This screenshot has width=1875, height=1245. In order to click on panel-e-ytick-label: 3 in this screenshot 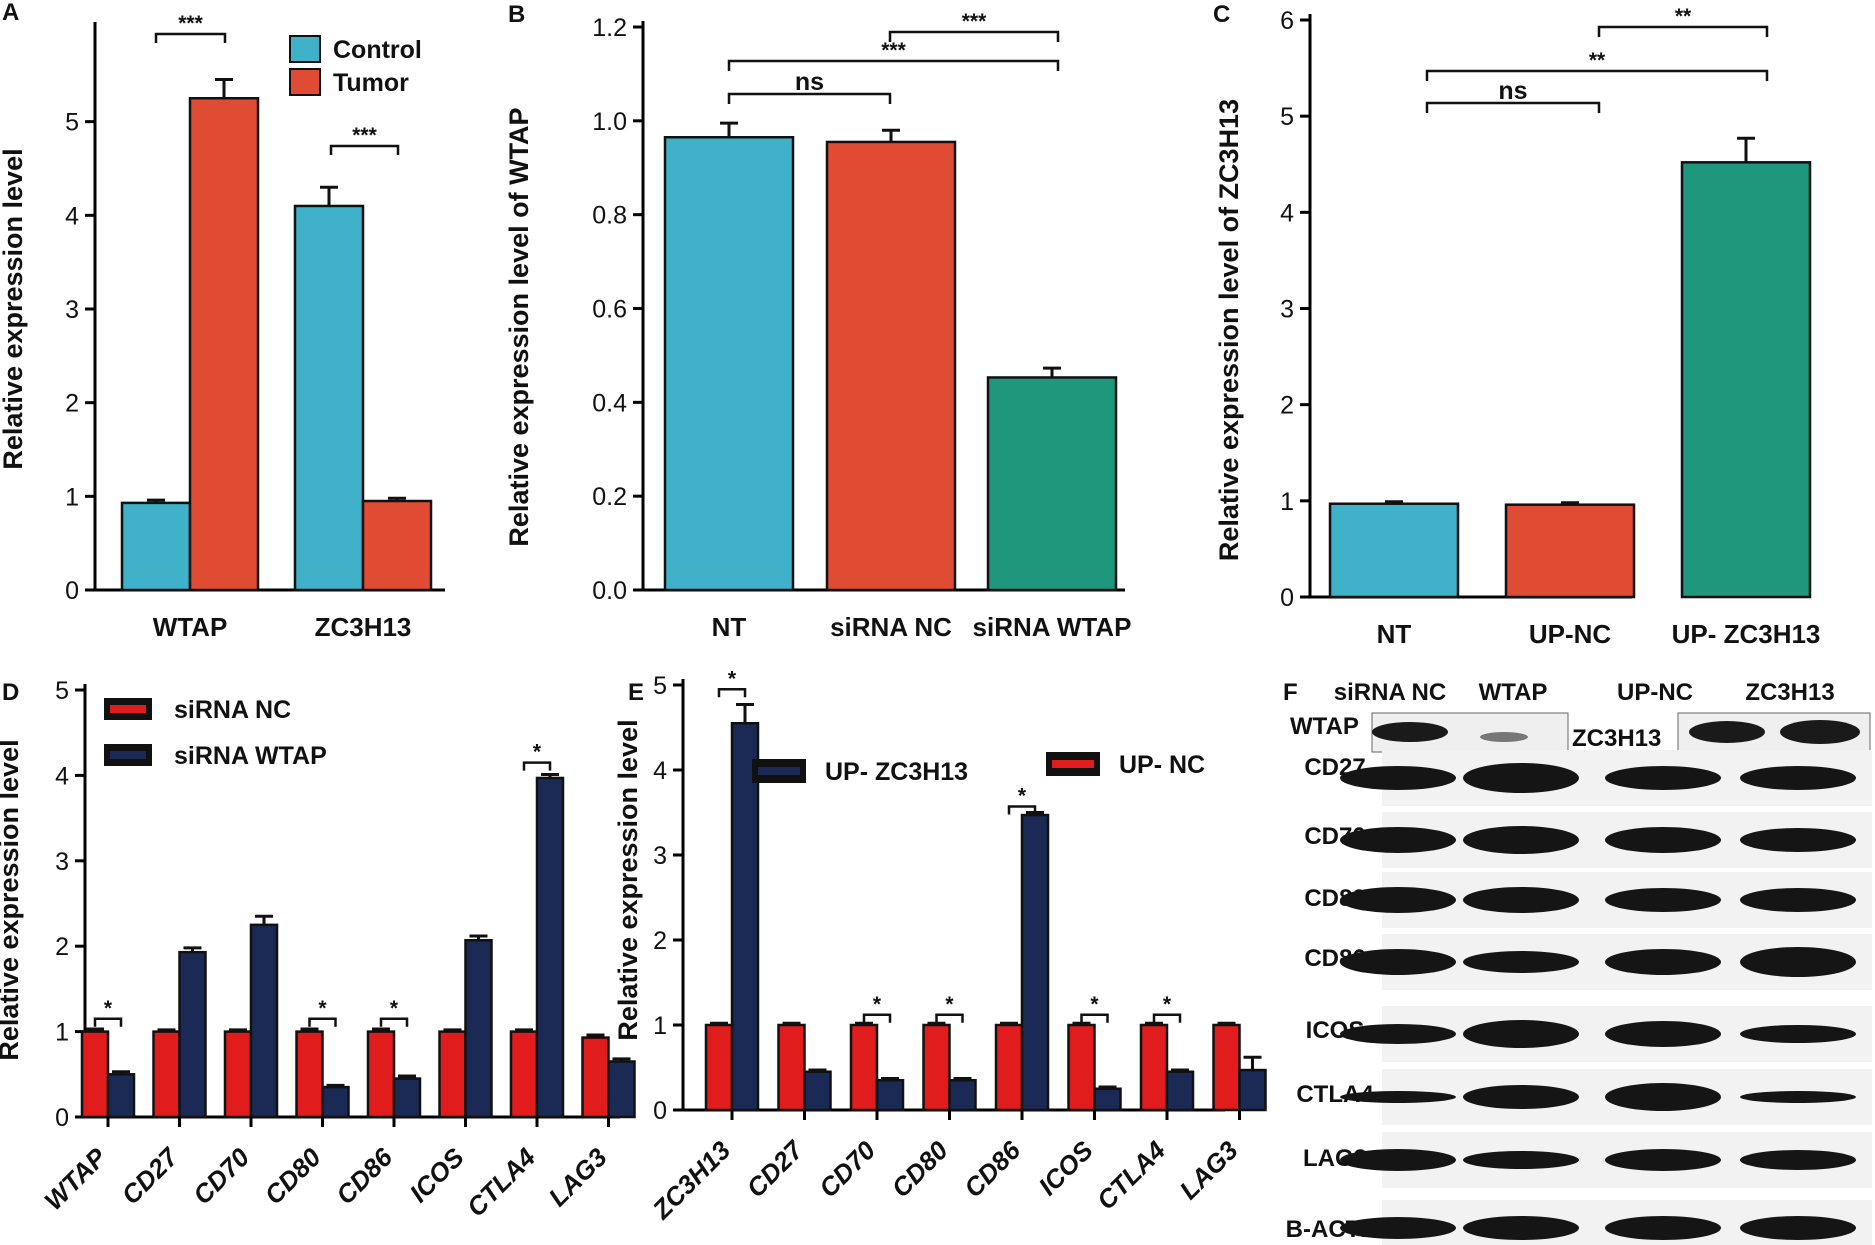, I will do `click(660, 856)`.